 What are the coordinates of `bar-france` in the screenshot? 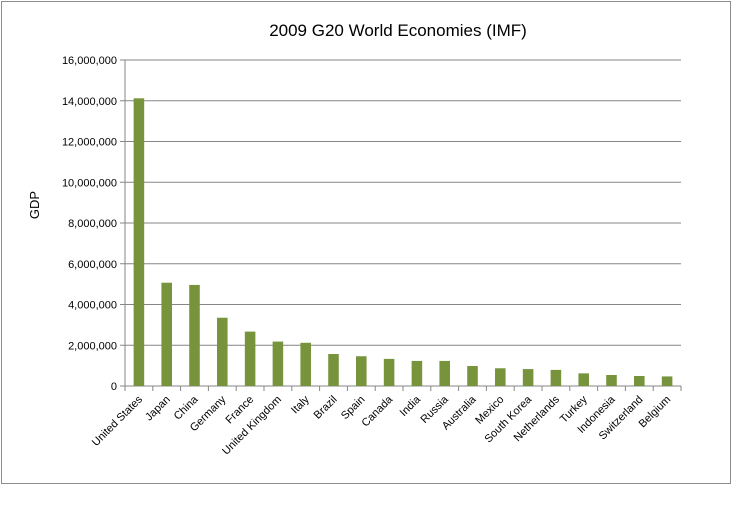 It's located at (250, 358).